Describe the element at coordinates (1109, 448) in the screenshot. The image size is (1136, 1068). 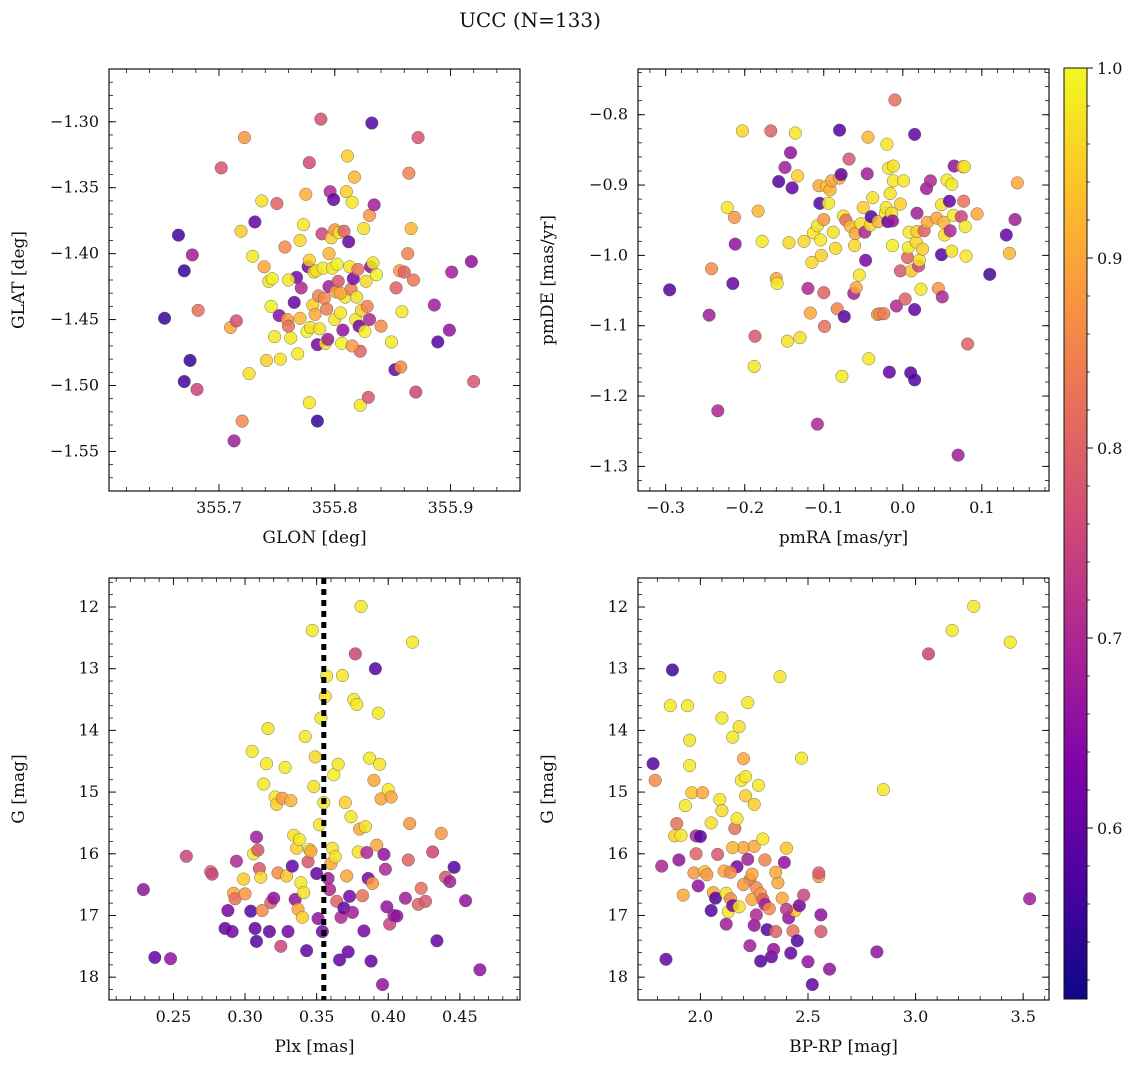
I see `colorbar-tick-label: 0.8` at that location.